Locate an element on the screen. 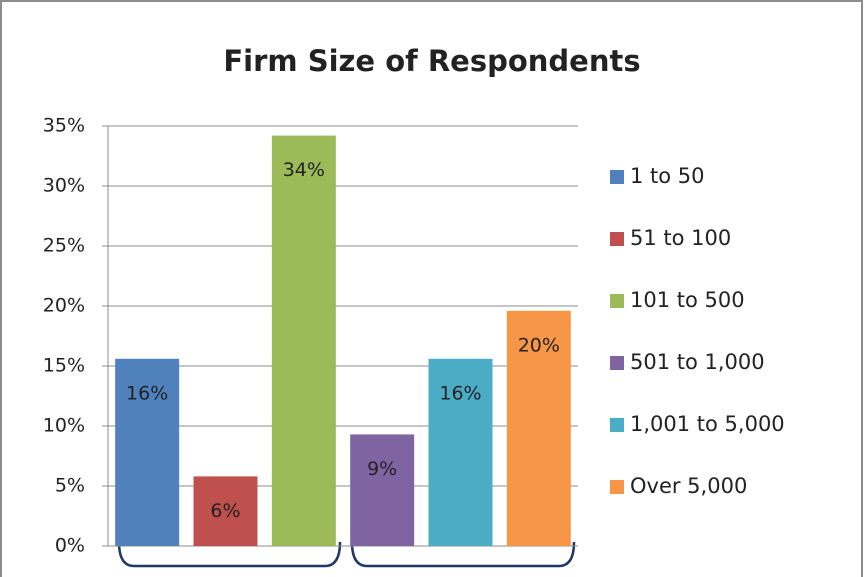  data-label: 34% is located at coordinates (304, 170).